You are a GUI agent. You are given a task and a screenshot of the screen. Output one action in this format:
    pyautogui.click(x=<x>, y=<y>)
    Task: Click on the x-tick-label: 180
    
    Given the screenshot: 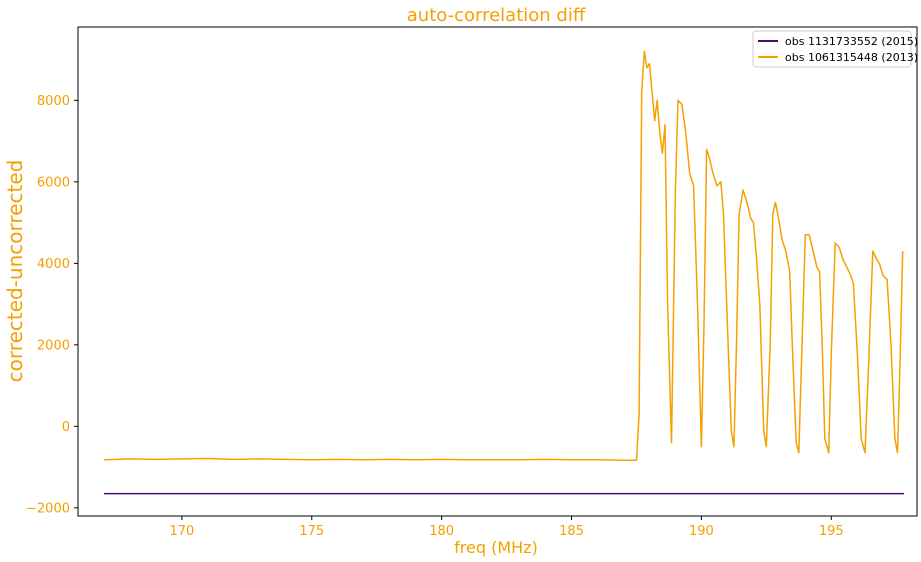 What is the action you would take?
    pyautogui.click(x=441, y=531)
    